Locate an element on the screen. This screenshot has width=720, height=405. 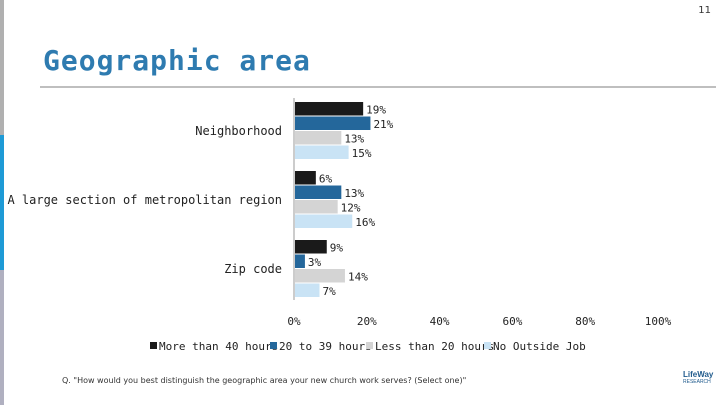
data-label: 3% is located at coordinates (315, 262).